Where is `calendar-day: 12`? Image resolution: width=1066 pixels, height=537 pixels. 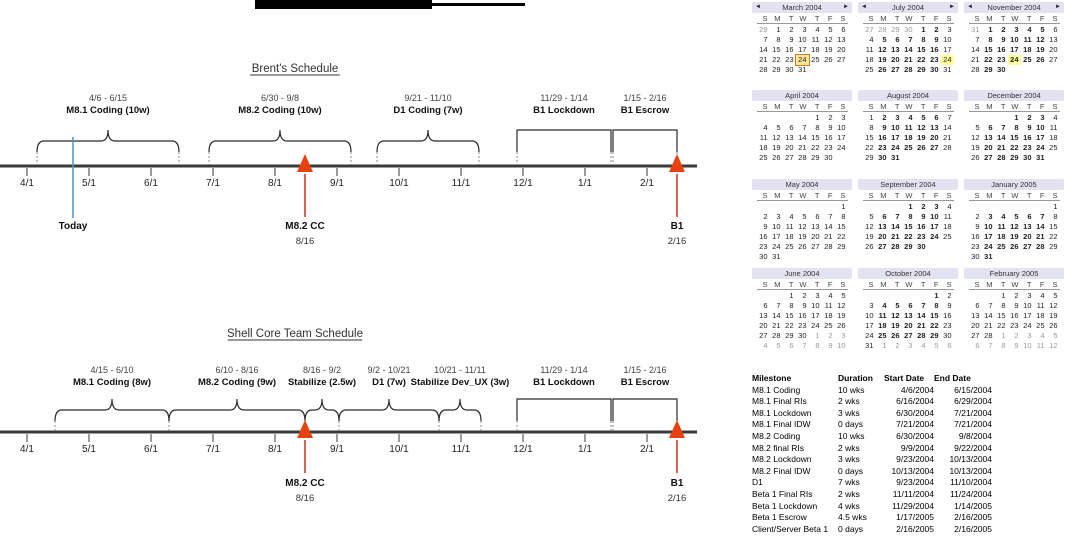 calendar-day: 12 is located at coordinates (1040, 39).